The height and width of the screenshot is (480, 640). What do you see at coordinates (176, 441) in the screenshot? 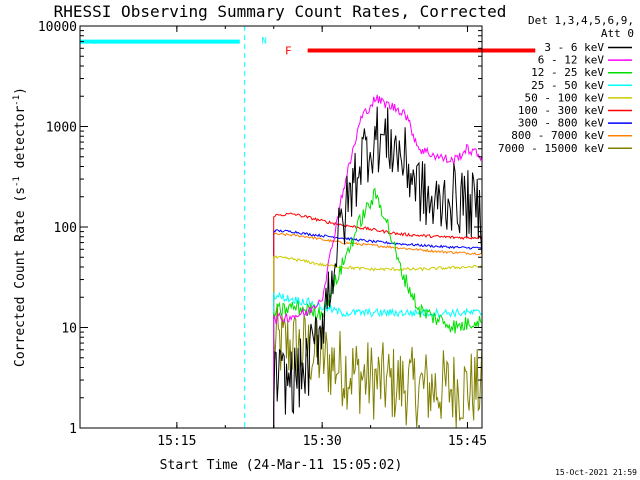
I see `x-tick-label-0: 15:15` at bounding box center [176, 441].